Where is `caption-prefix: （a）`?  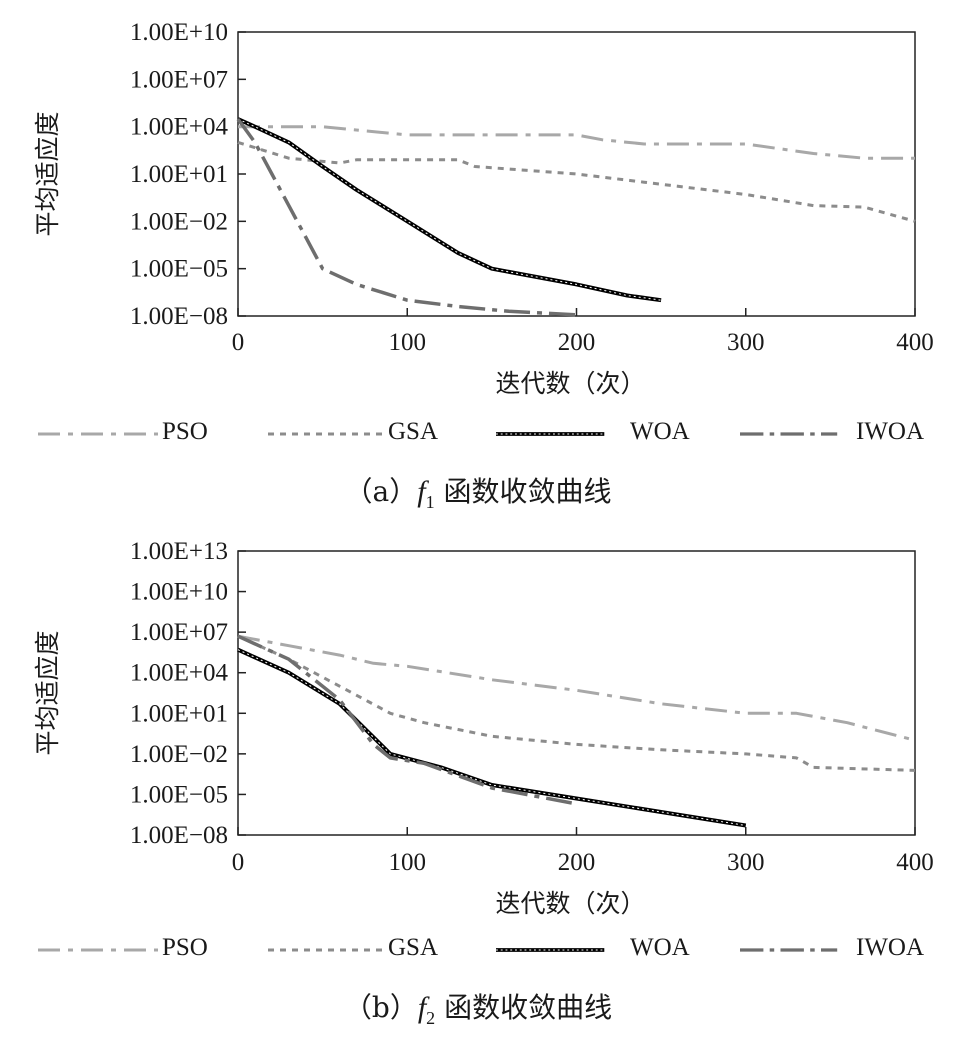
caption-prefix: （a） is located at coordinates (381, 491).